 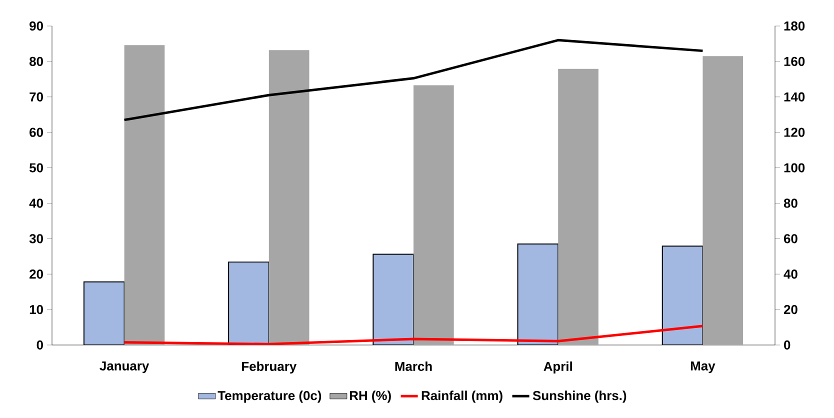 I want to click on legend-label: Rainfall (mm), so click(x=462, y=396).